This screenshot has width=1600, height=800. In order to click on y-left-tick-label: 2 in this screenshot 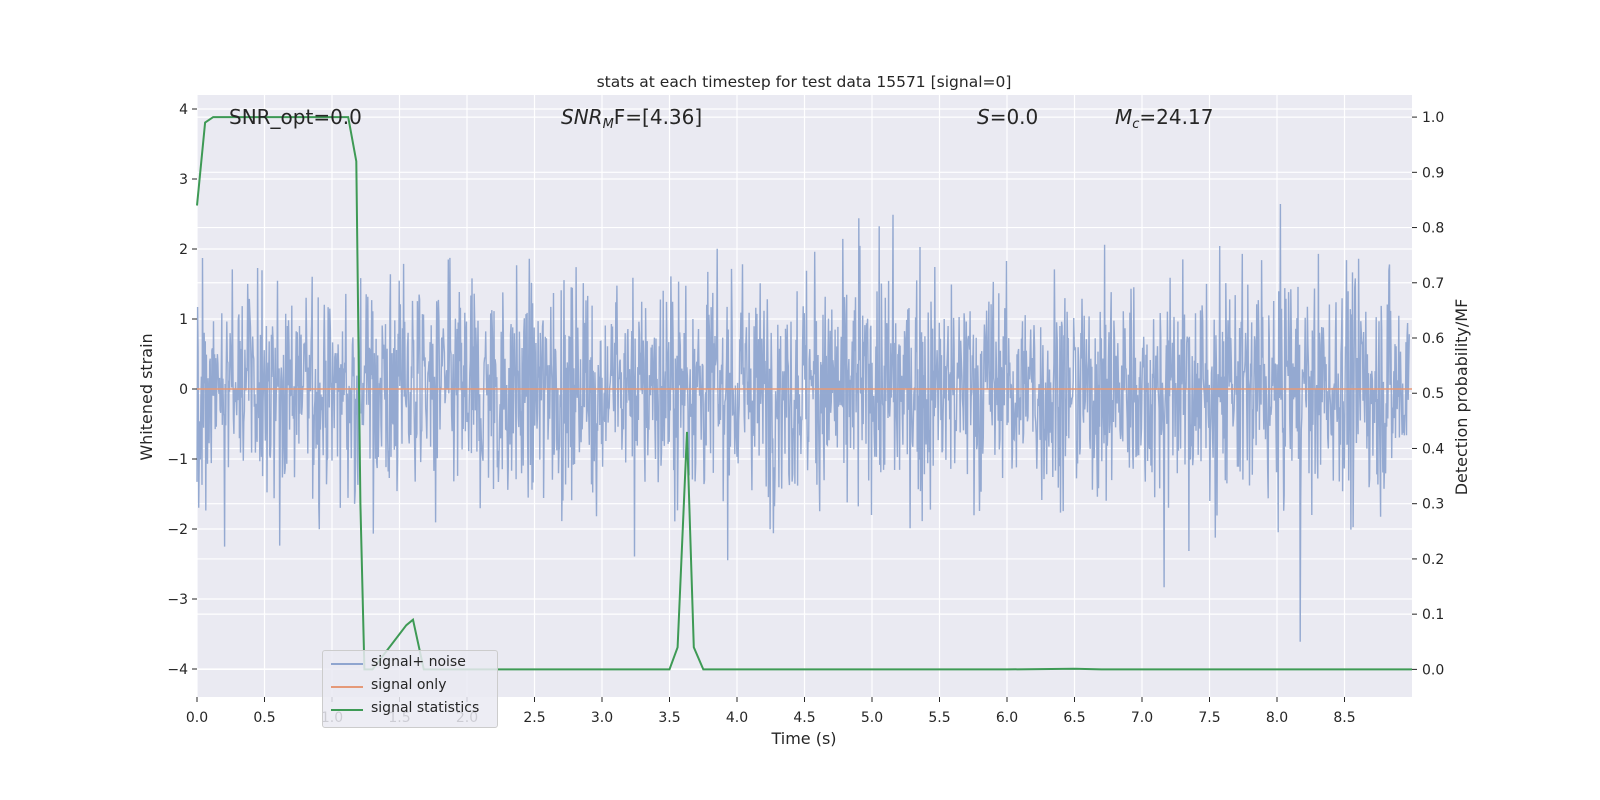, I will do `click(183, 250)`.